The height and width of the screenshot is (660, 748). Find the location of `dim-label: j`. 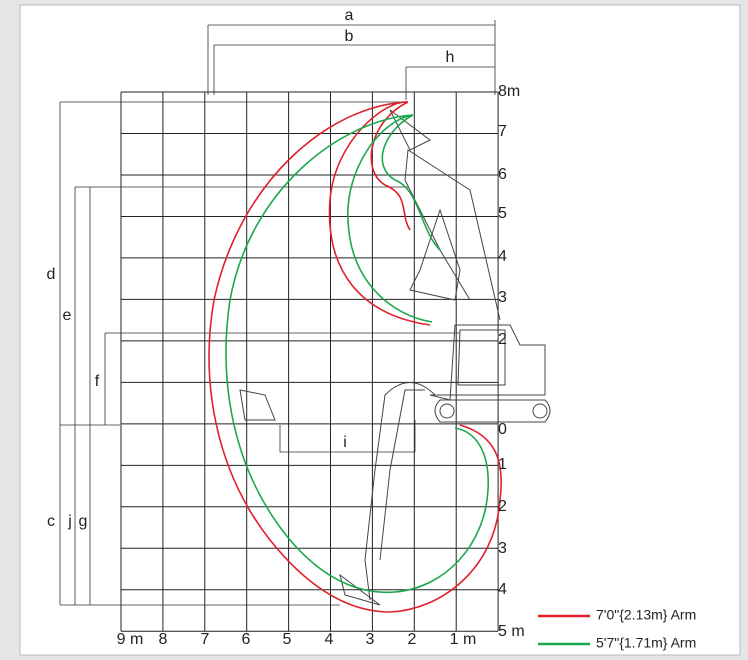

dim-label: j is located at coordinates (69, 521).